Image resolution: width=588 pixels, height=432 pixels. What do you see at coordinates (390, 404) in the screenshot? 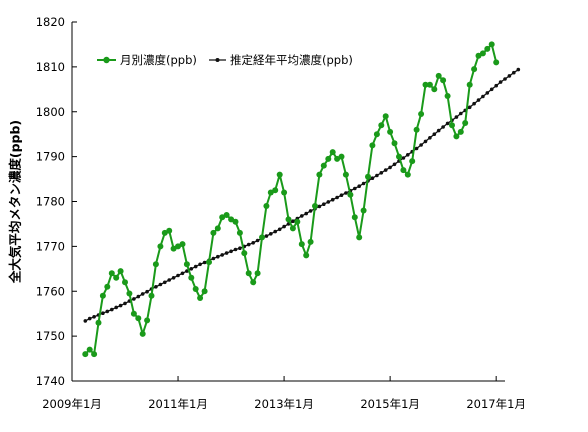
I see `x-tick-label: 2015年1月` at bounding box center [390, 404].